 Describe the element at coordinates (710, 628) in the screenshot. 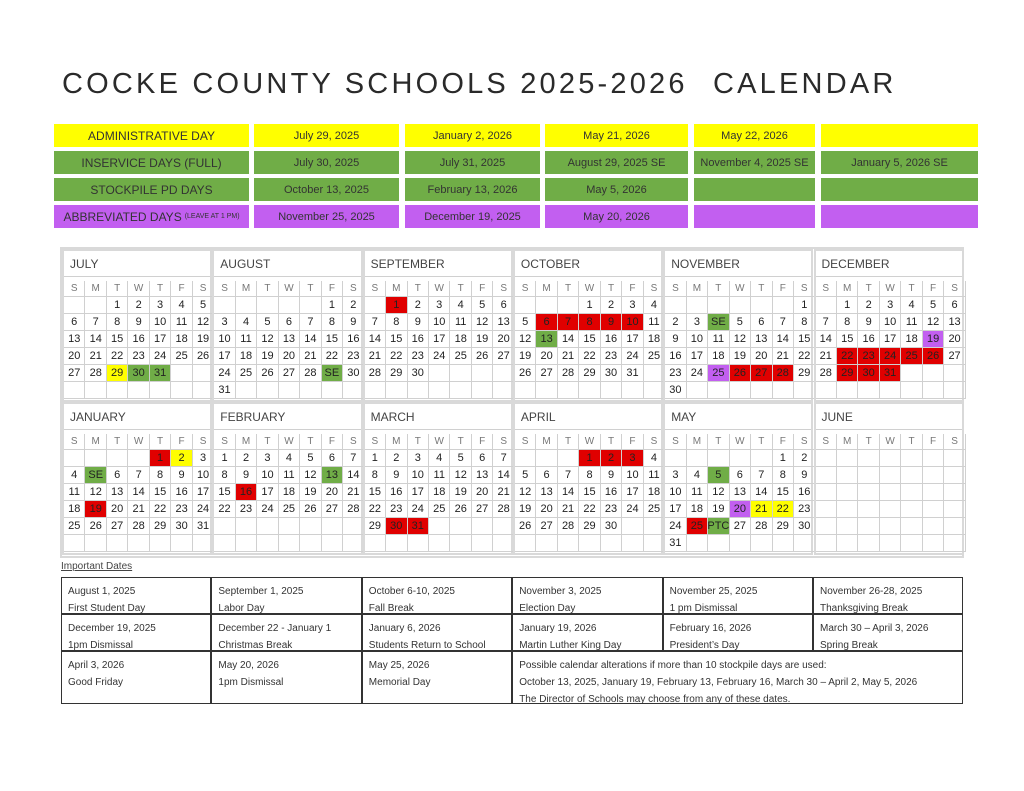

I see `important-date: February 16, 2026` at that location.